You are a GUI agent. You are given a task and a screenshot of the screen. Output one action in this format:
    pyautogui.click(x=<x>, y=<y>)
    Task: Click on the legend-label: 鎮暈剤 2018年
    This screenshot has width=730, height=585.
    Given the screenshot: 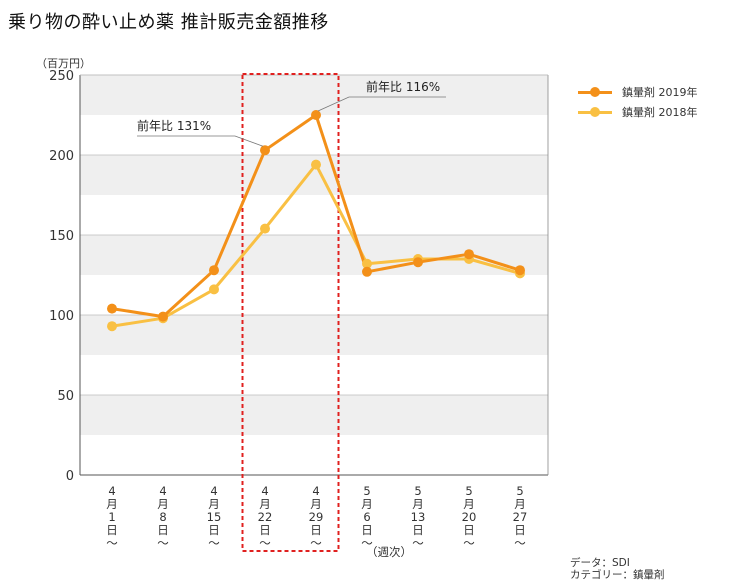 What is the action you would take?
    pyautogui.click(x=660, y=112)
    